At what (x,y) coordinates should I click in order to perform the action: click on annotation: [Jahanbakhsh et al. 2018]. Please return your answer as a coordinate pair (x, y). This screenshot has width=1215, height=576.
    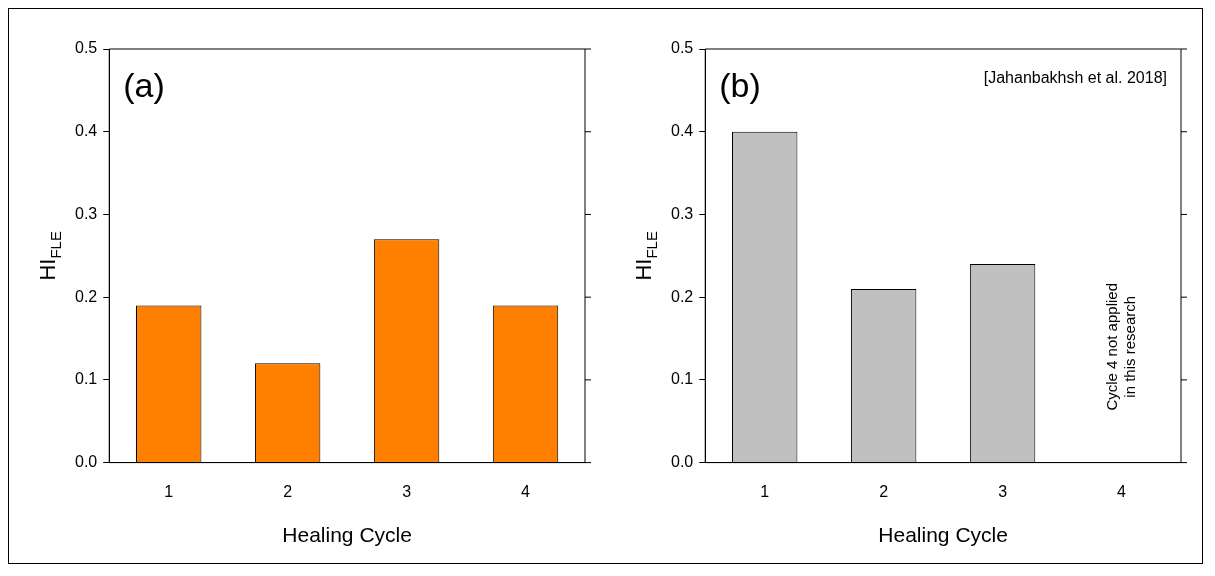
    Looking at the image, I should click on (1075, 77).